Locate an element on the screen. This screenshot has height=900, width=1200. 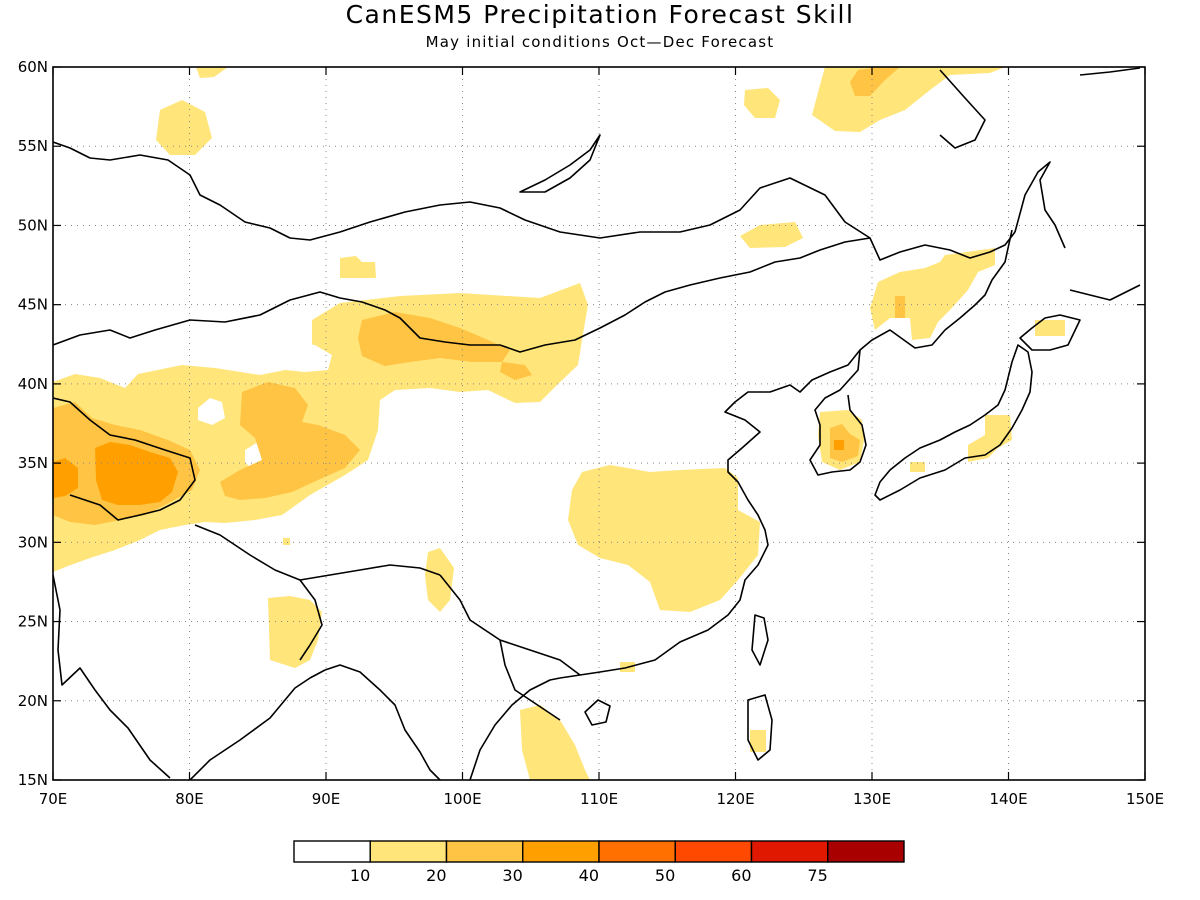
lat-label: 55N is located at coordinates (33, 146).